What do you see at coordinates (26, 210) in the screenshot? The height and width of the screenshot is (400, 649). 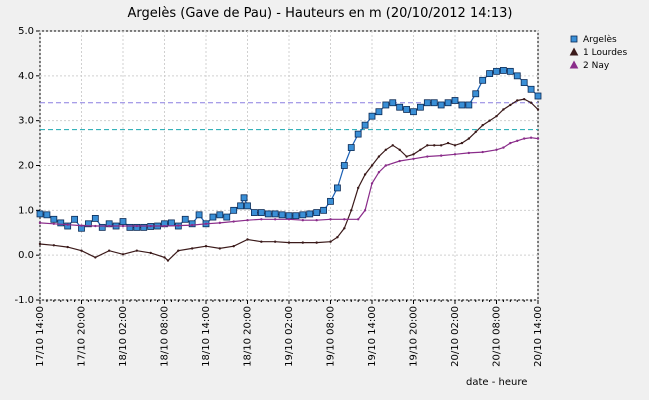 I see `y-tick-label: 1.0` at bounding box center [26, 210].